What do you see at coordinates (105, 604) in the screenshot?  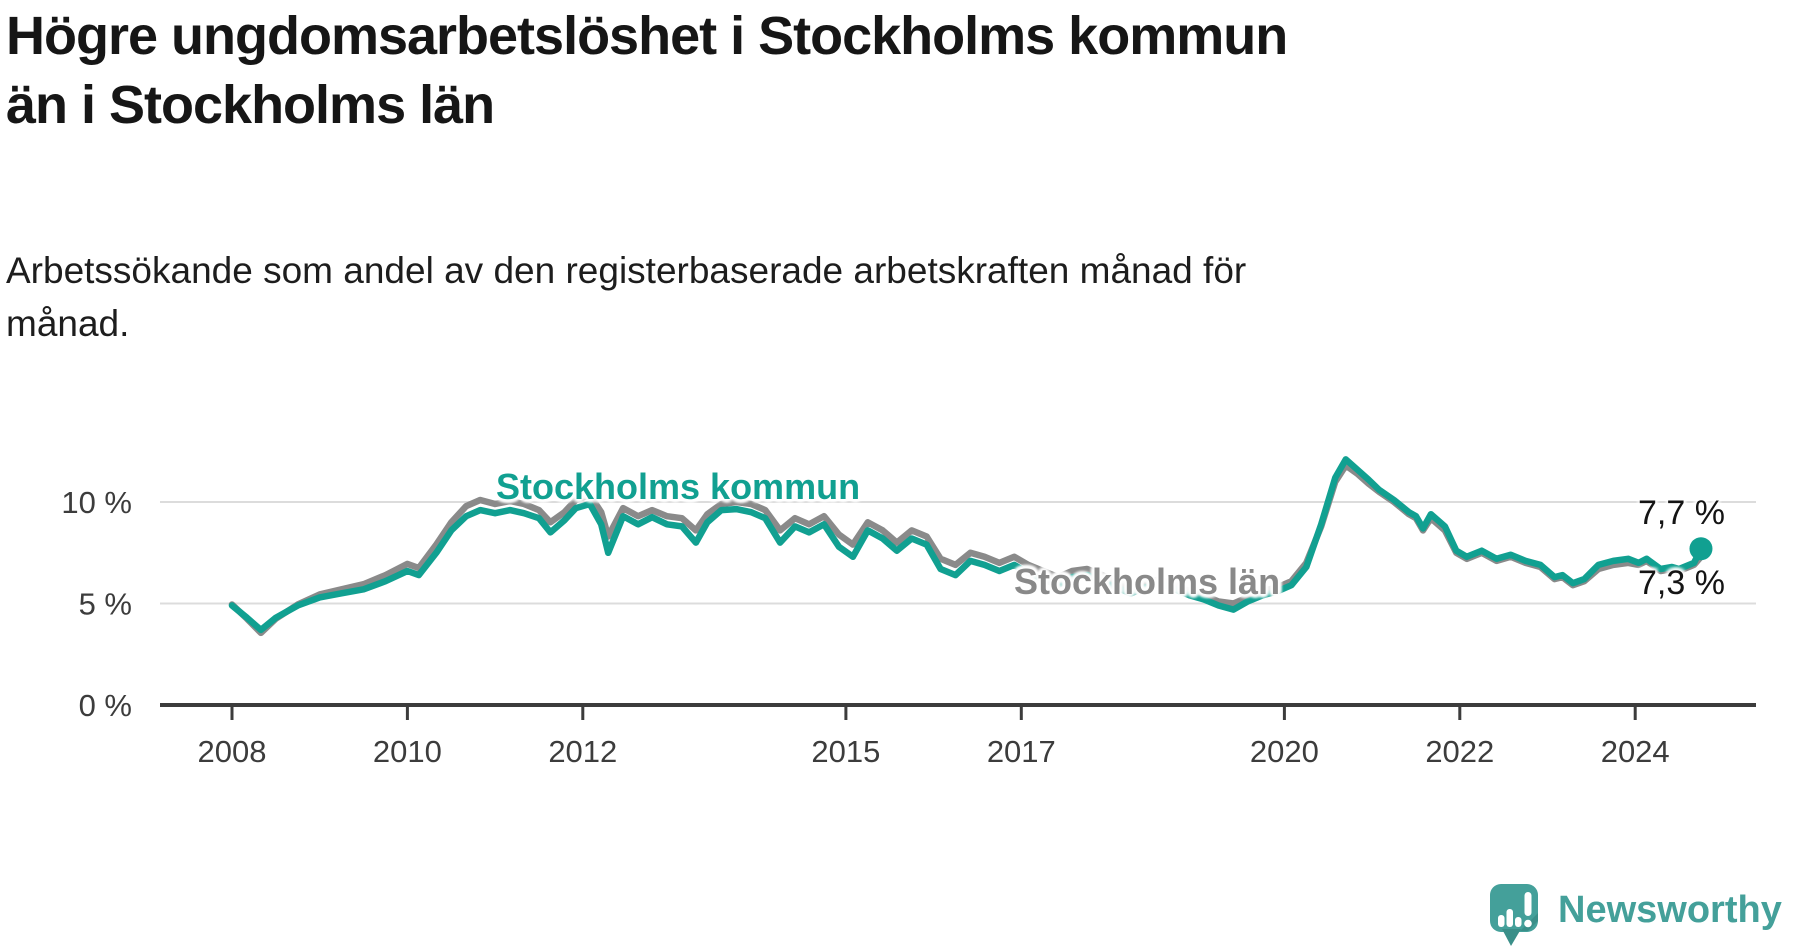 I see `y-axis-tick-label-5: 5 %` at bounding box center [105, 604].